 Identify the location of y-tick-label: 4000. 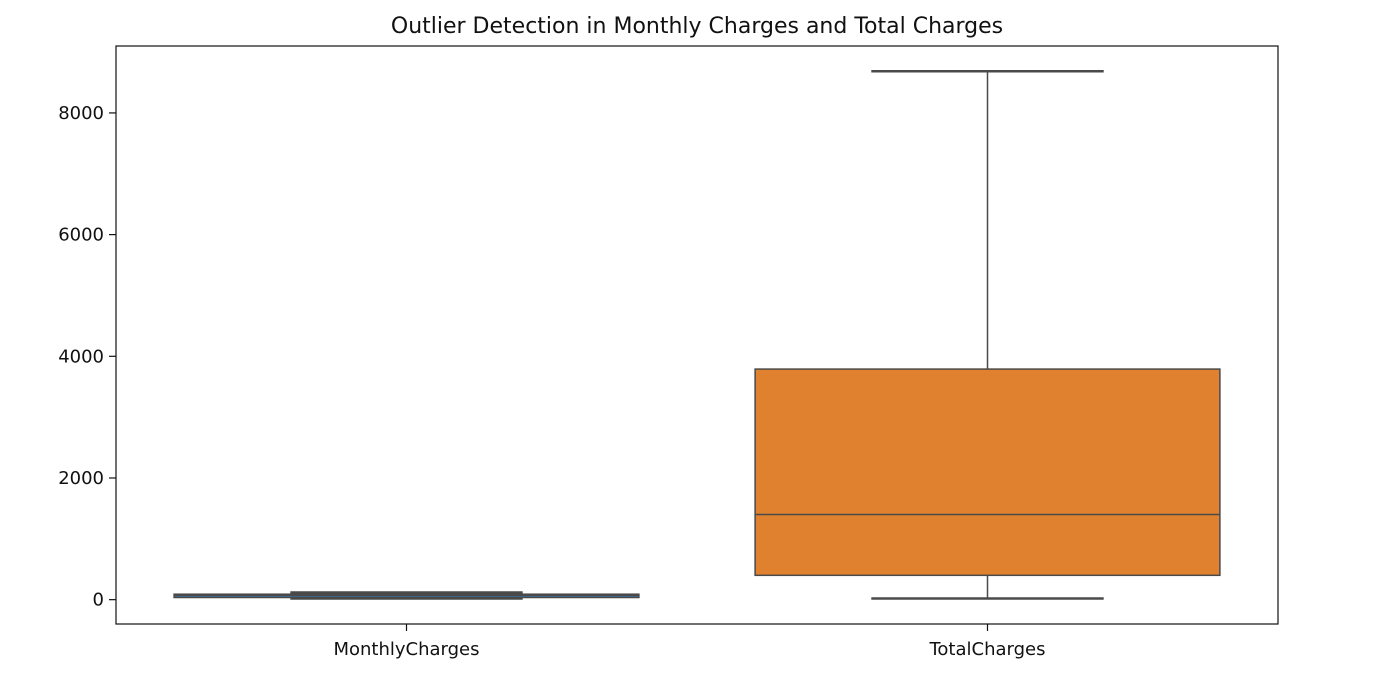
(81, 356).